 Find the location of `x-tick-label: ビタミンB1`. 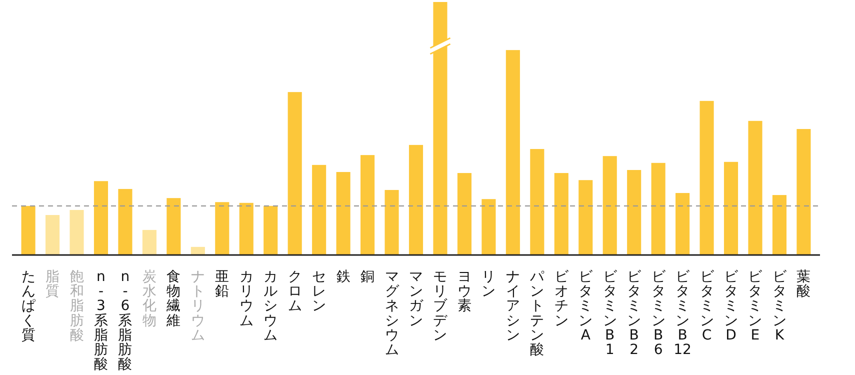

x-tick-label: ビタミンB1 is located at coordinates (610, 313).